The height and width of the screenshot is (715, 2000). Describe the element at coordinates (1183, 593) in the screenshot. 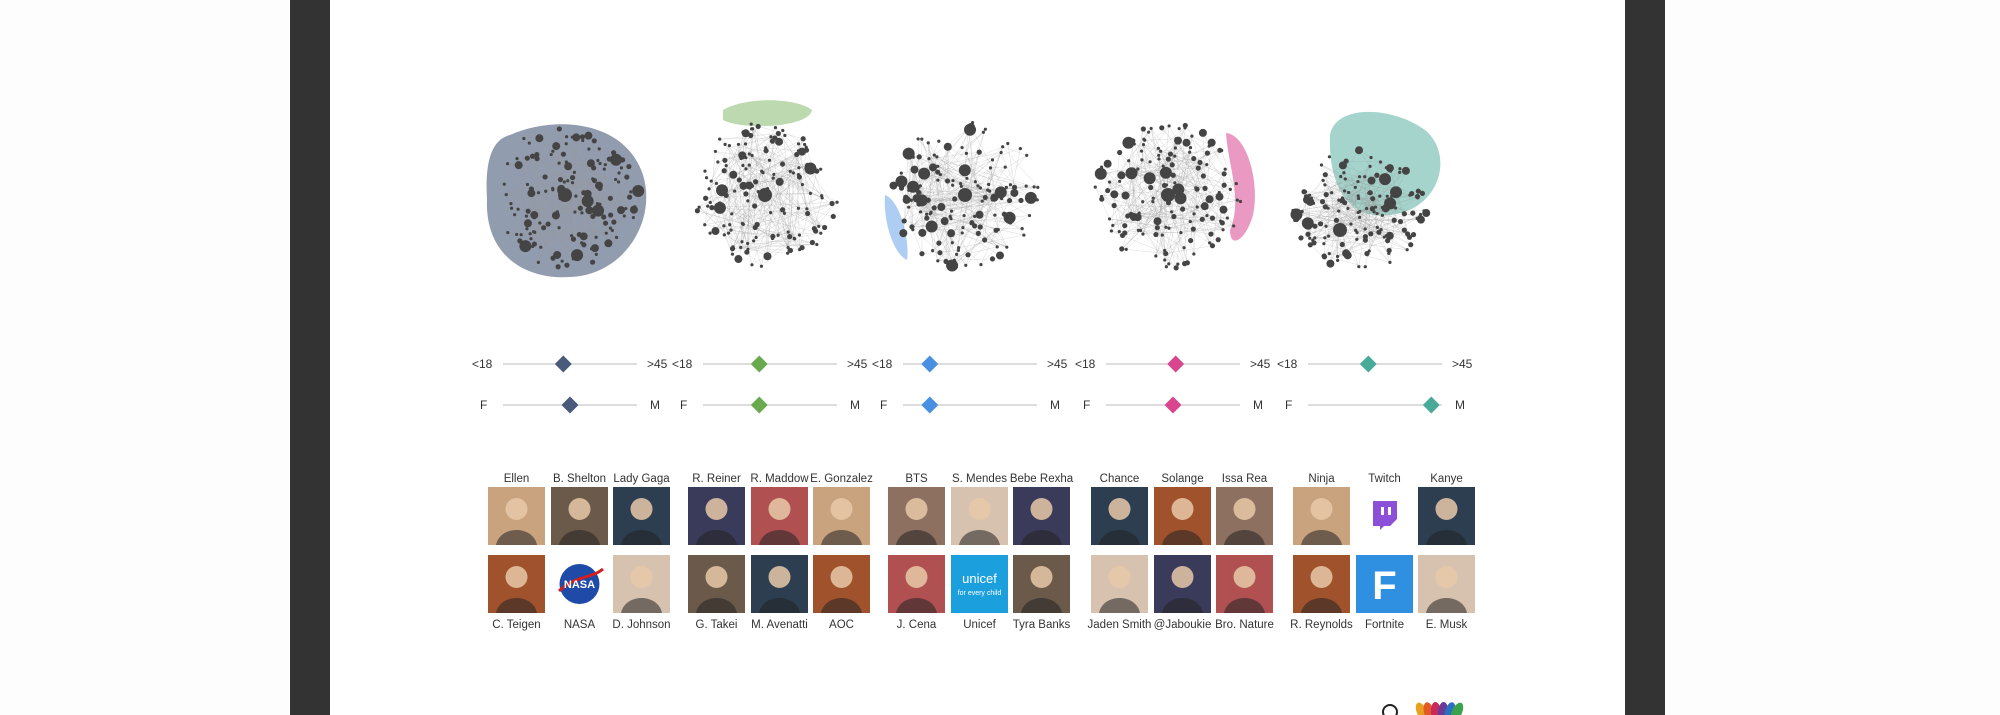

I see `account-tile: @Jaboukie` at that location.